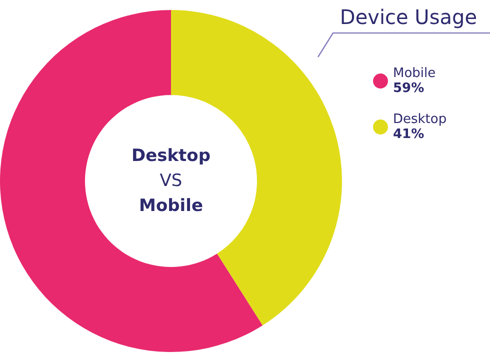 This screenshot has width=490, height=353. Describe the element at coordinates (414, 73) in the screenshot. I see `legend-label: Mobile` at that location.